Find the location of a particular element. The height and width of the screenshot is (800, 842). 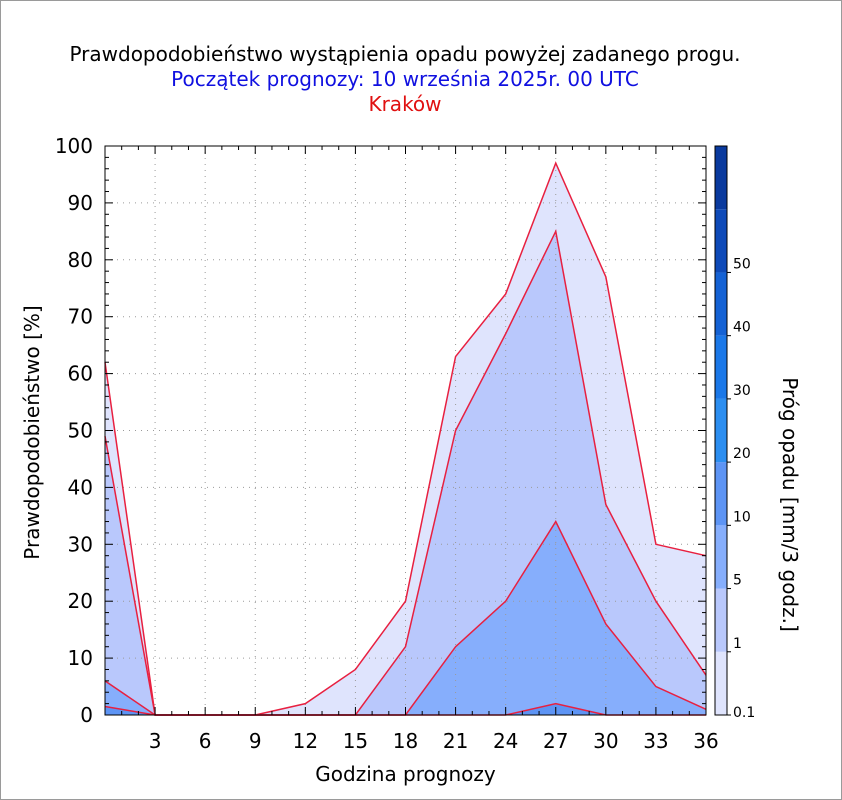

x-tick-label: 12 is located at coordinates (305, 741).